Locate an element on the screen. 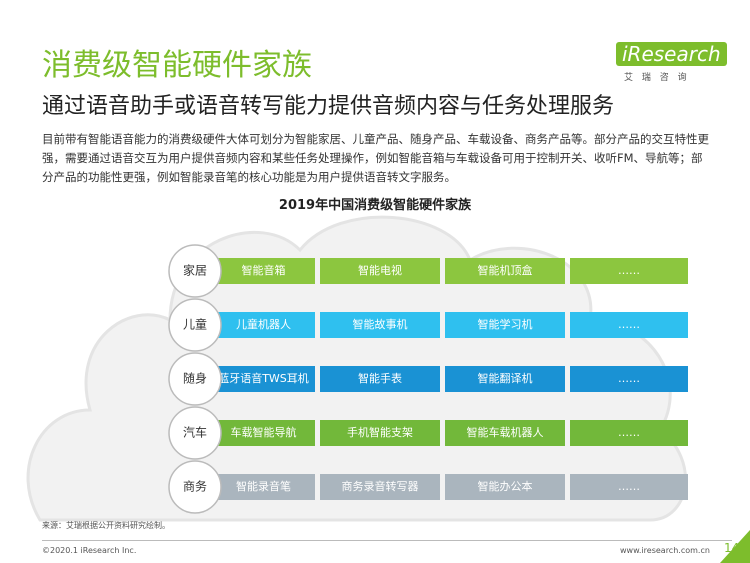  cell-label: 手机智能支架 is located at coordinates (380, 432).